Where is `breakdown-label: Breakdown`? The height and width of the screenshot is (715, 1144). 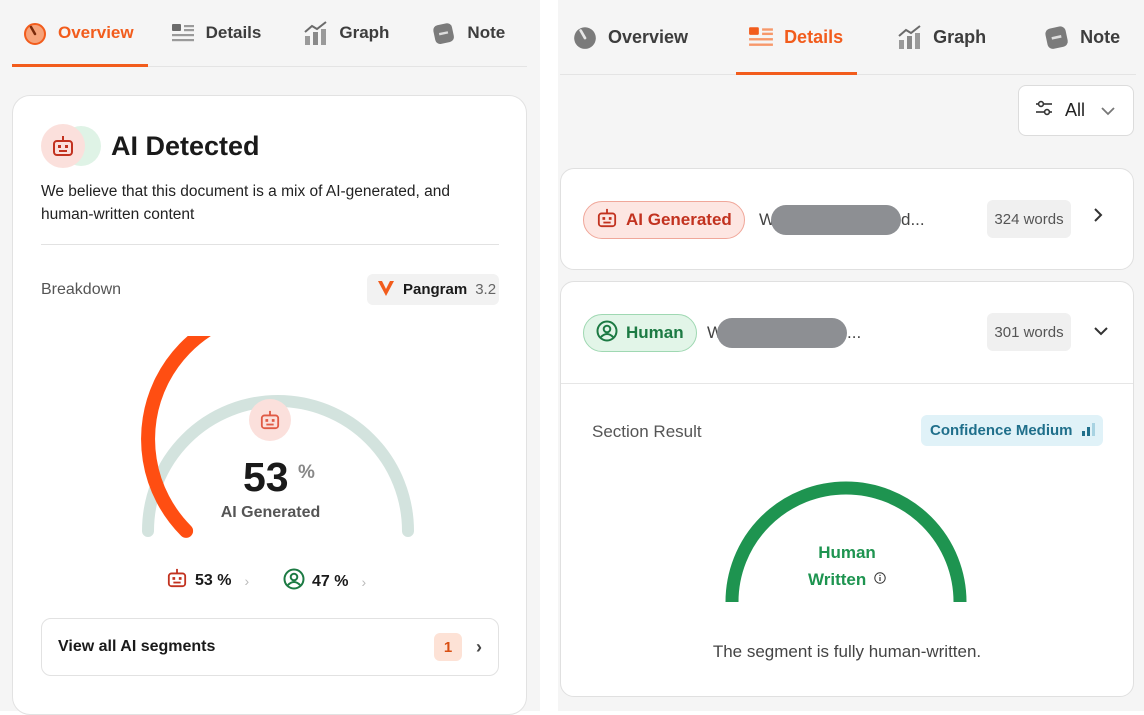
breakdown-label: Breakdown is located at coordinates (81, 289).